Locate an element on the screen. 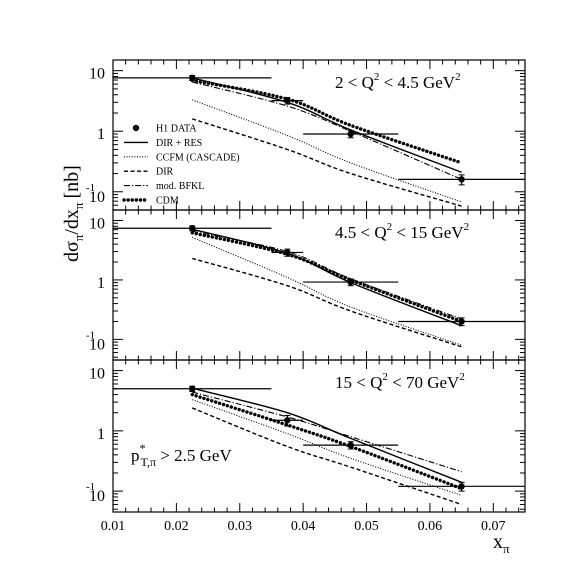 The image size is (567, 567). legend-item: mod. BFKL is located at coordinates (164, 186).